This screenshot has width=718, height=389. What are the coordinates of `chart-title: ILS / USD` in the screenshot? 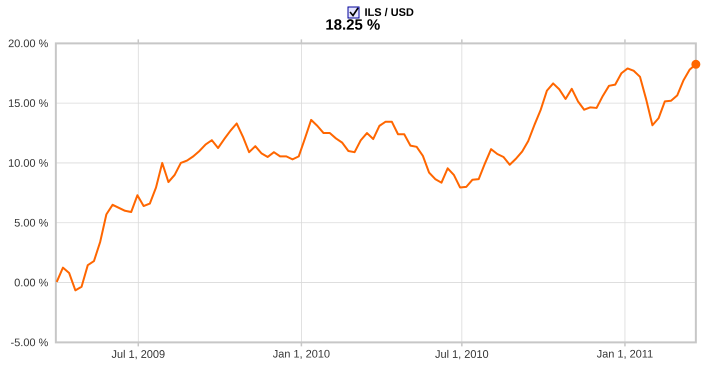 It's located at (389, 12).